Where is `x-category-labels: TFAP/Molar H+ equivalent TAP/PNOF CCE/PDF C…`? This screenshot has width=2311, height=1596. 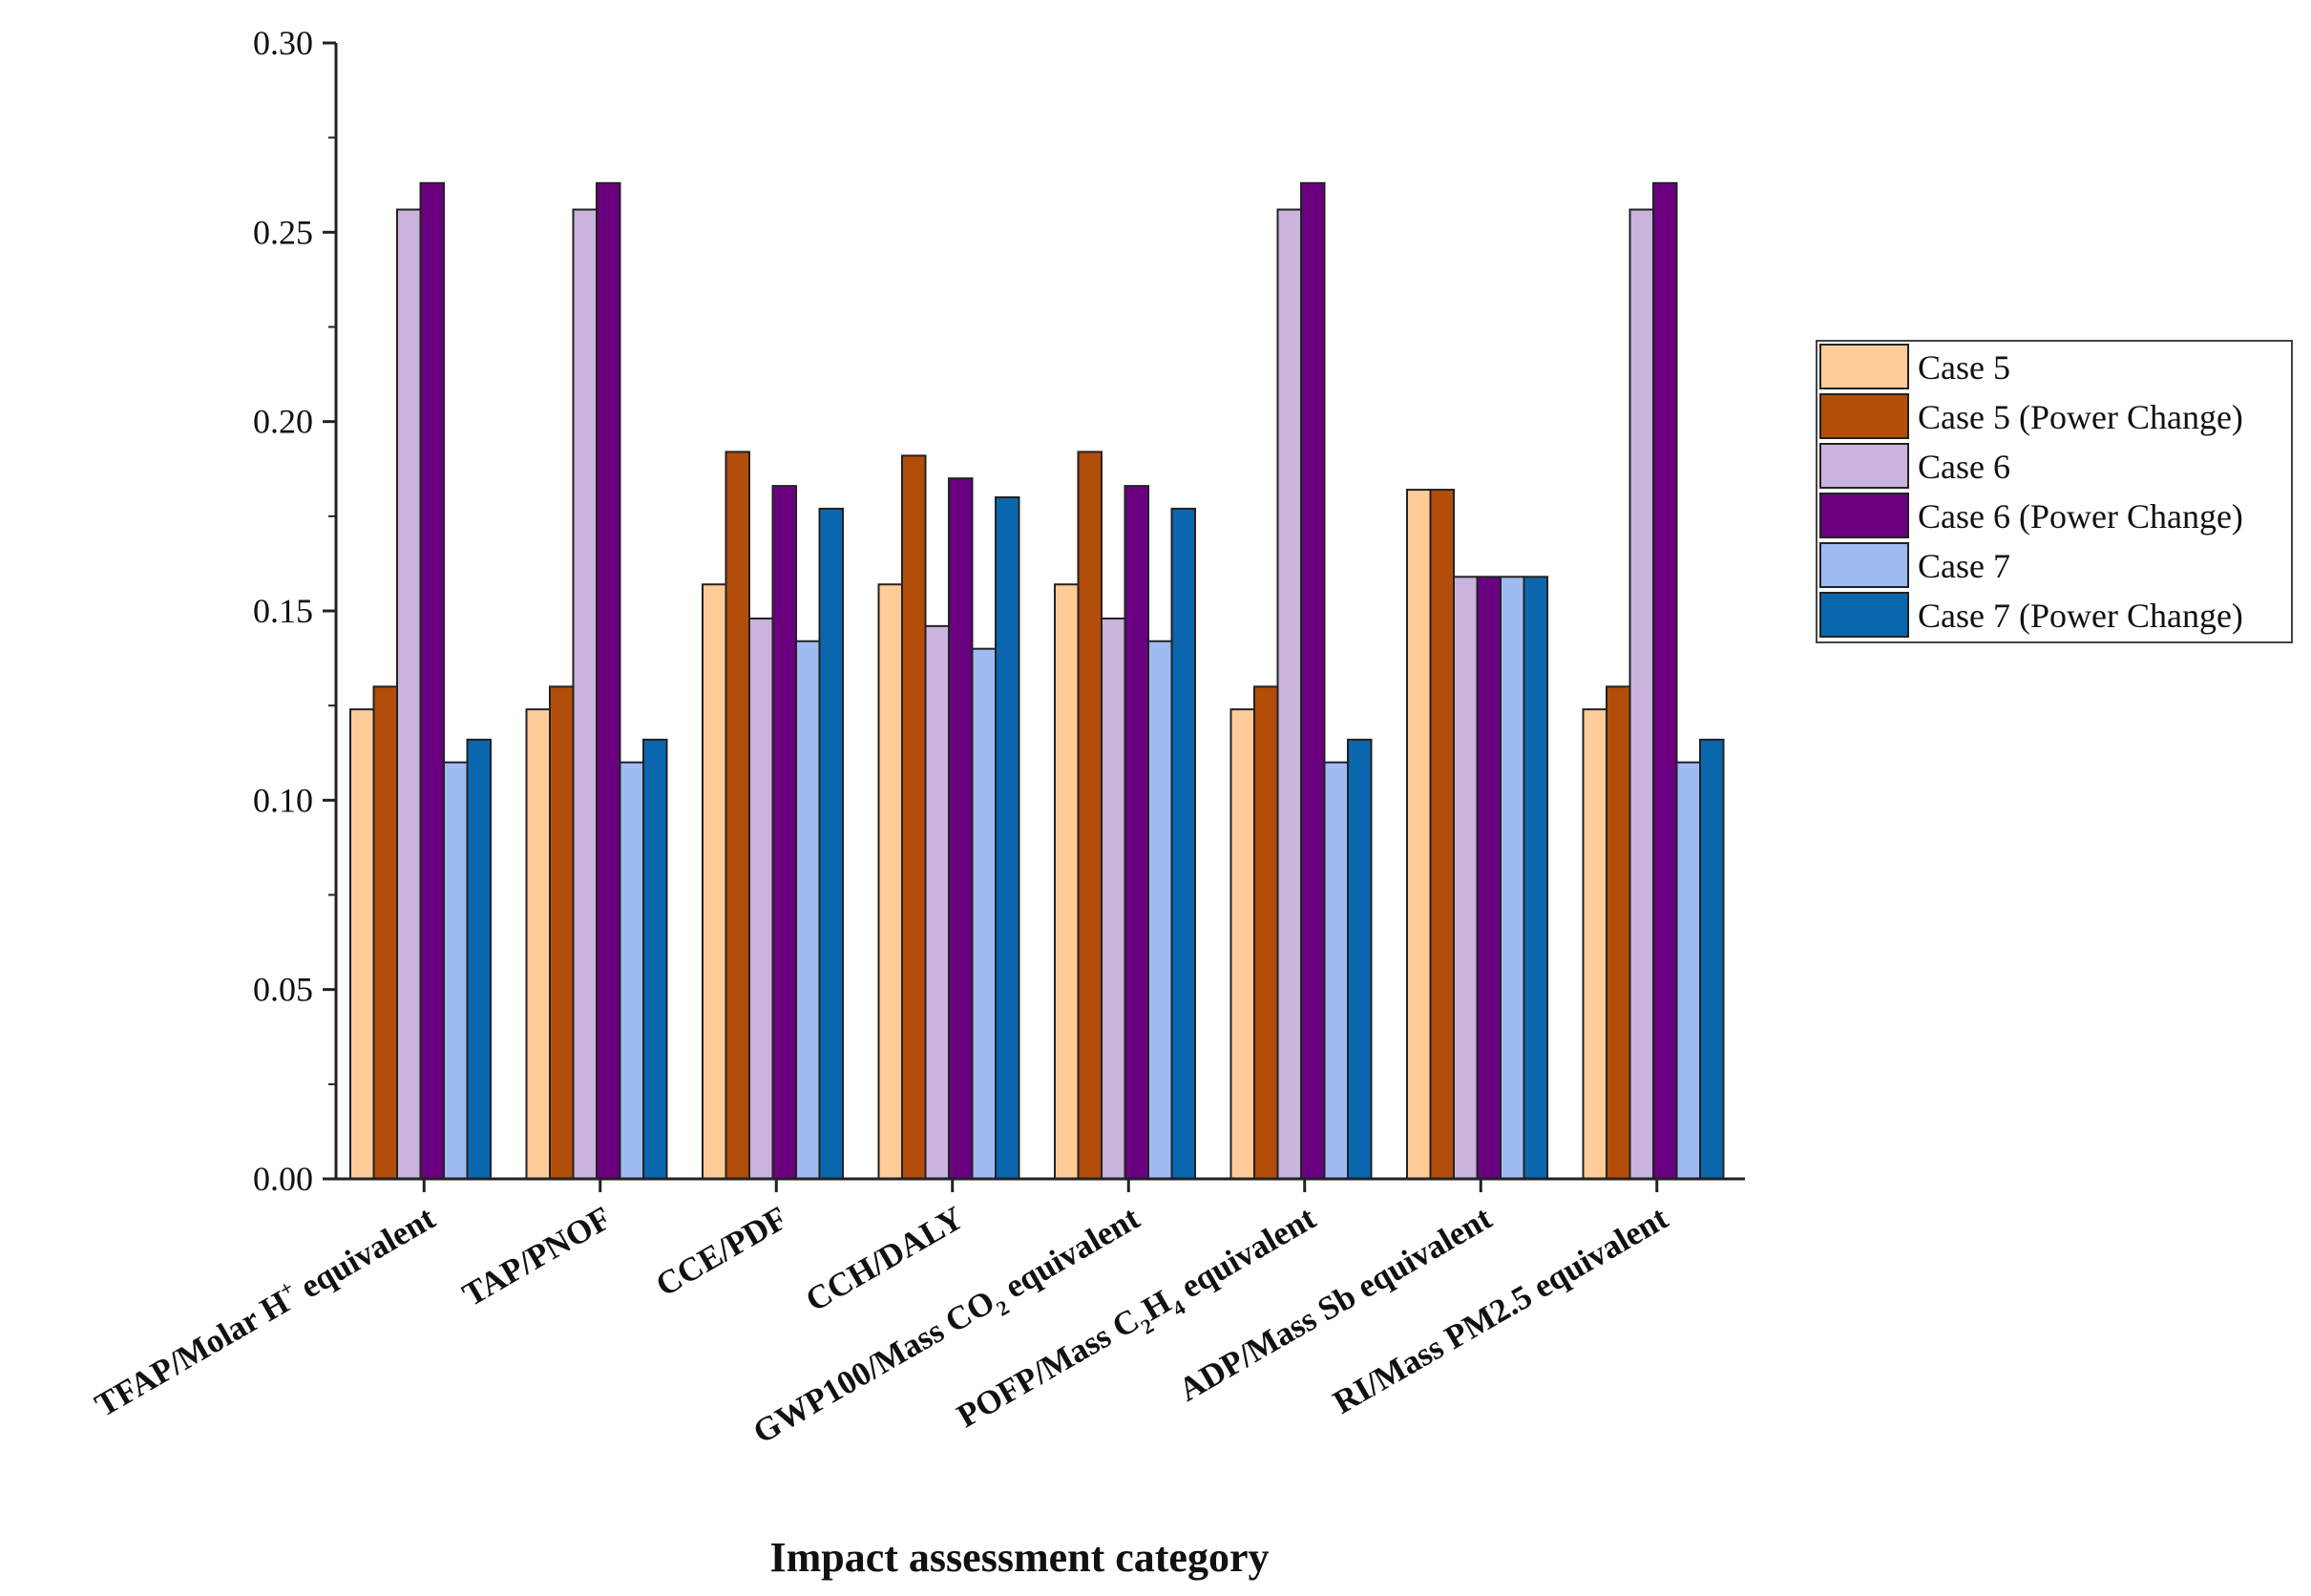
x-category-labels: TFAP/Molar H+ equivalent TAP/PNOF CCE/PDF C… is located at coordinates (880, 1315).